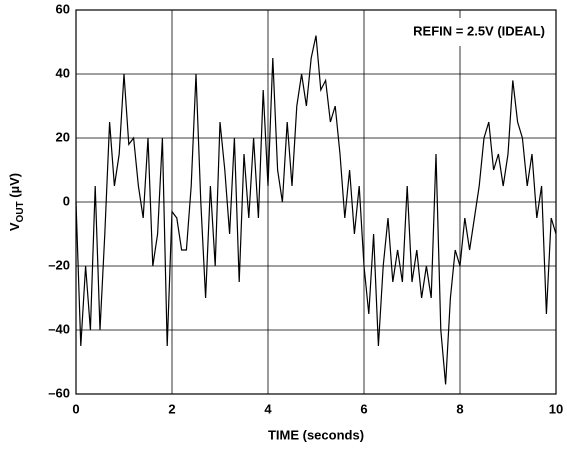 The width and height of the screenshot is (567, 453). What do you see at coordinates (75, 408) in the screenshot?
I see `x-tick-label: 0` at bounding box center [75, 408].